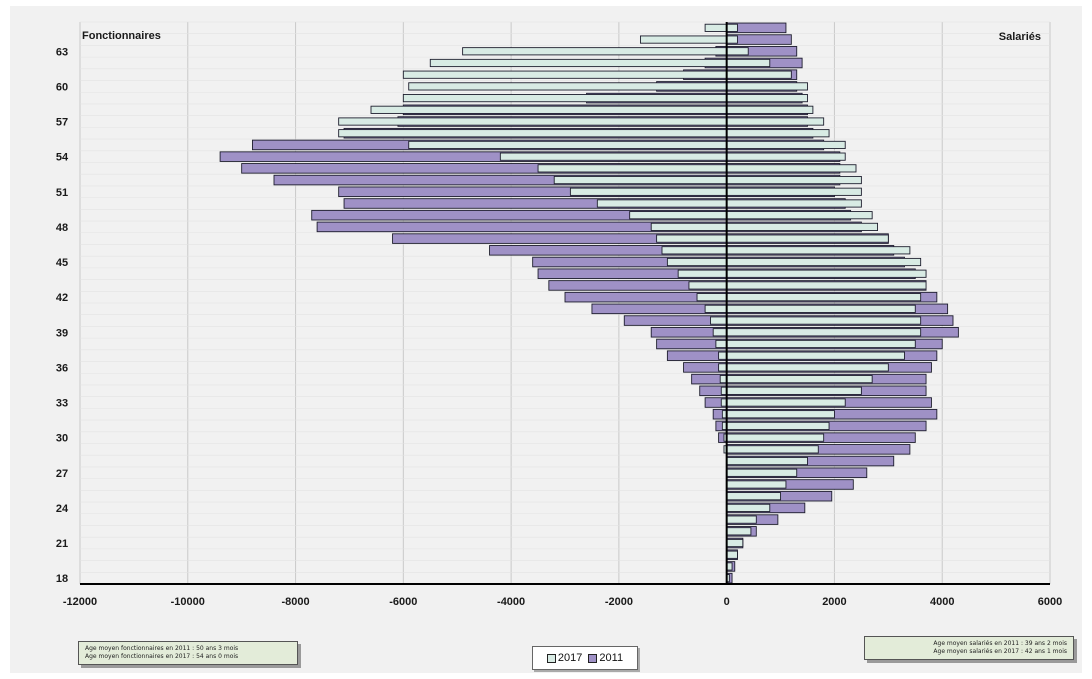  Describe the element at coordinates (80, 602) in the screenshot. I see `x-tick-label: -12000` at that location.